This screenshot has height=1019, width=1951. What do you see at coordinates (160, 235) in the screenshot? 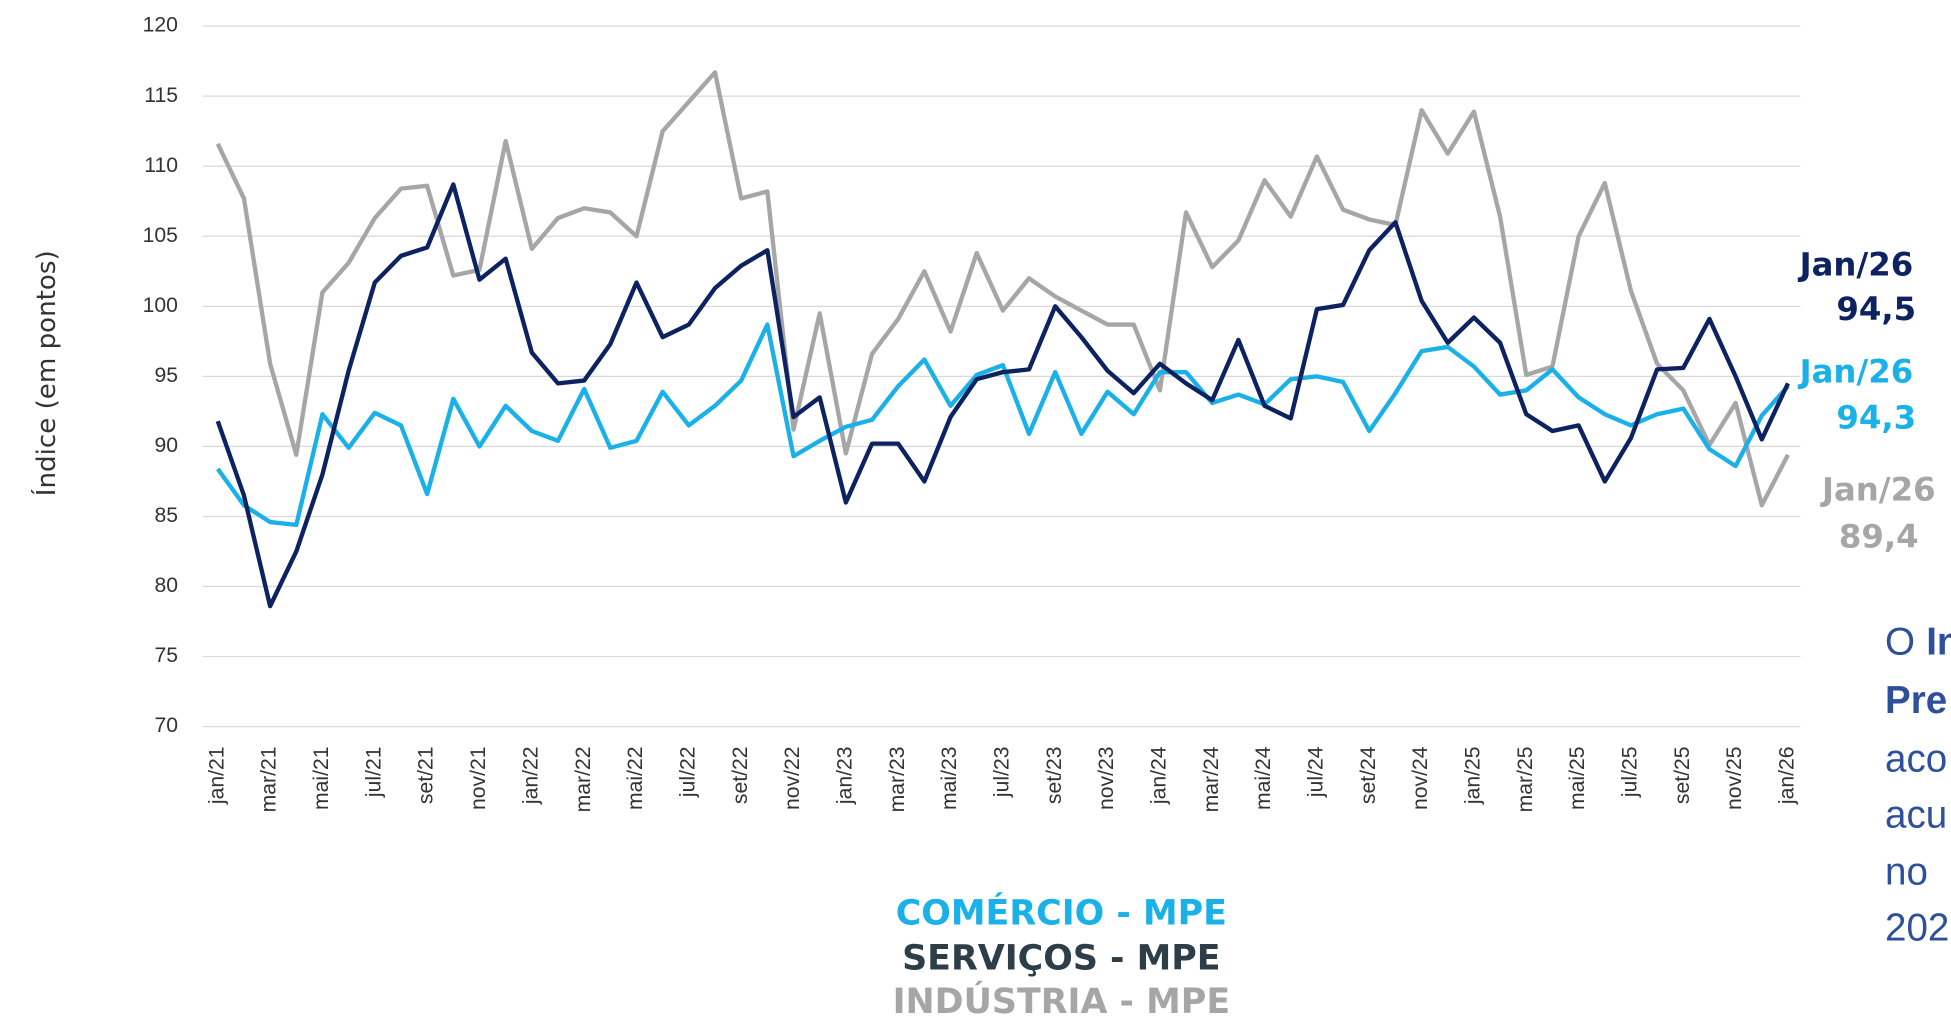
I see `y-tick-label: 105` at bounding box center [160, 235].